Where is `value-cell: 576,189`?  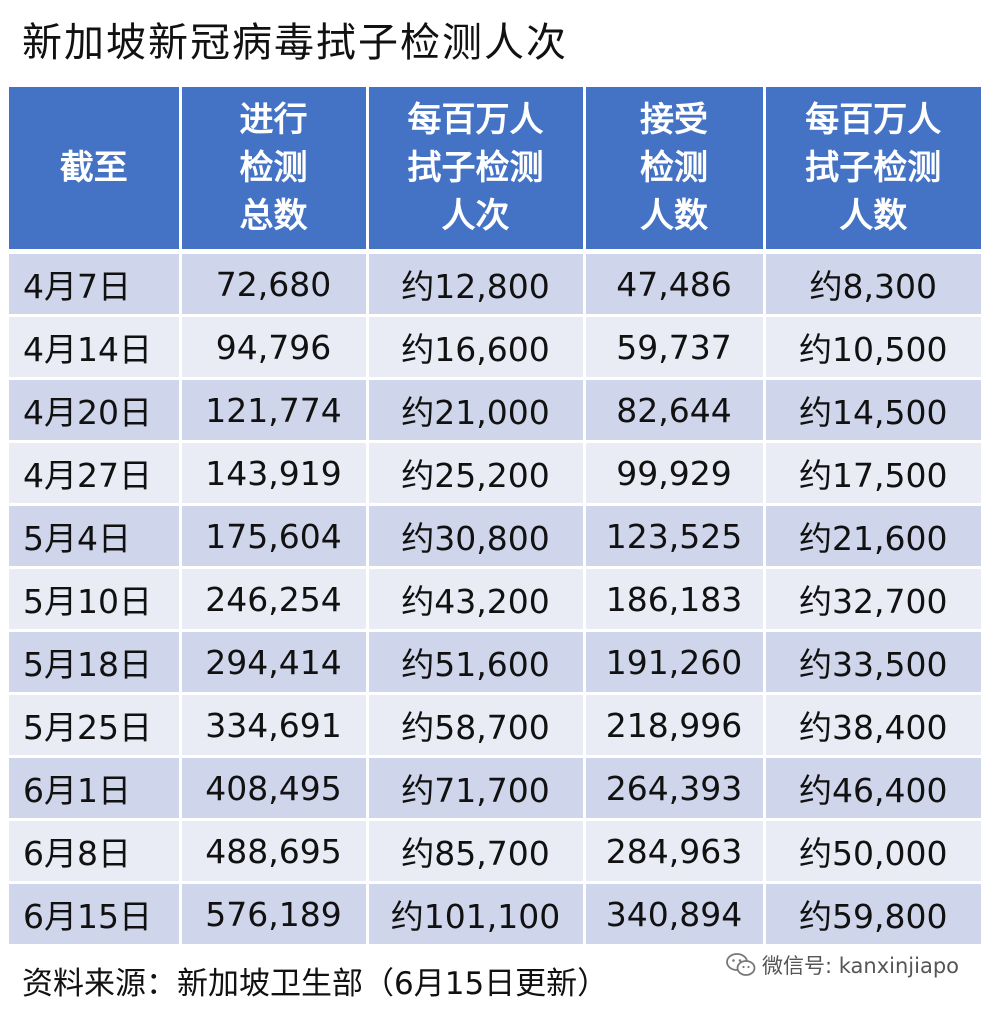 value-cell: 576,189 is located at coordinates (274, 914).